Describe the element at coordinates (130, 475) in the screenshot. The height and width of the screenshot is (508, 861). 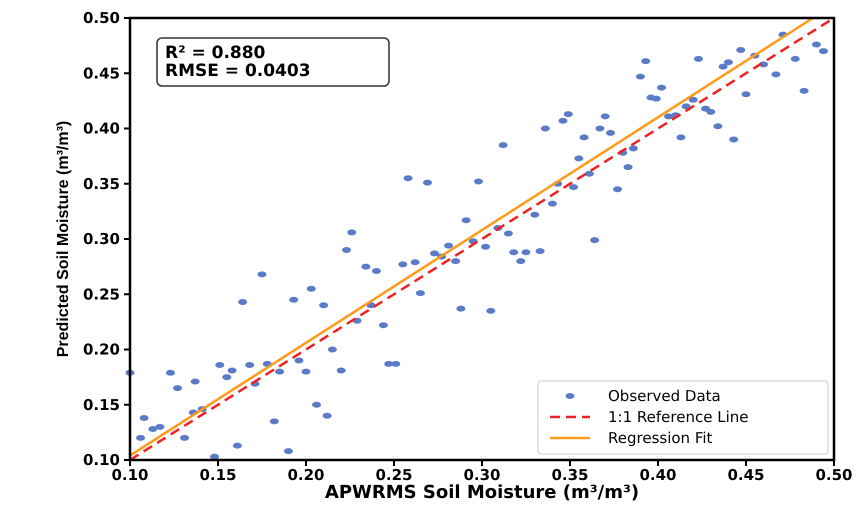
I see `x-tick-label: 0.10` at that location.